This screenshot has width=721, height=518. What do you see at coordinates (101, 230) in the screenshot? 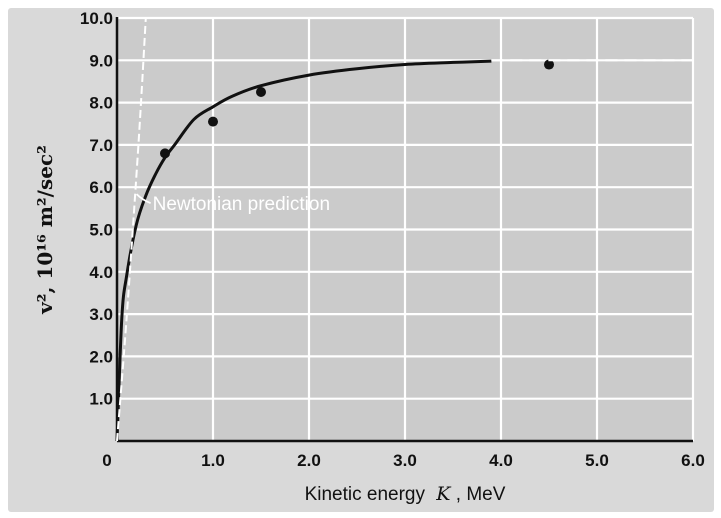
I see `y-tick-label: 5.0` at bounding box center [101, 230].